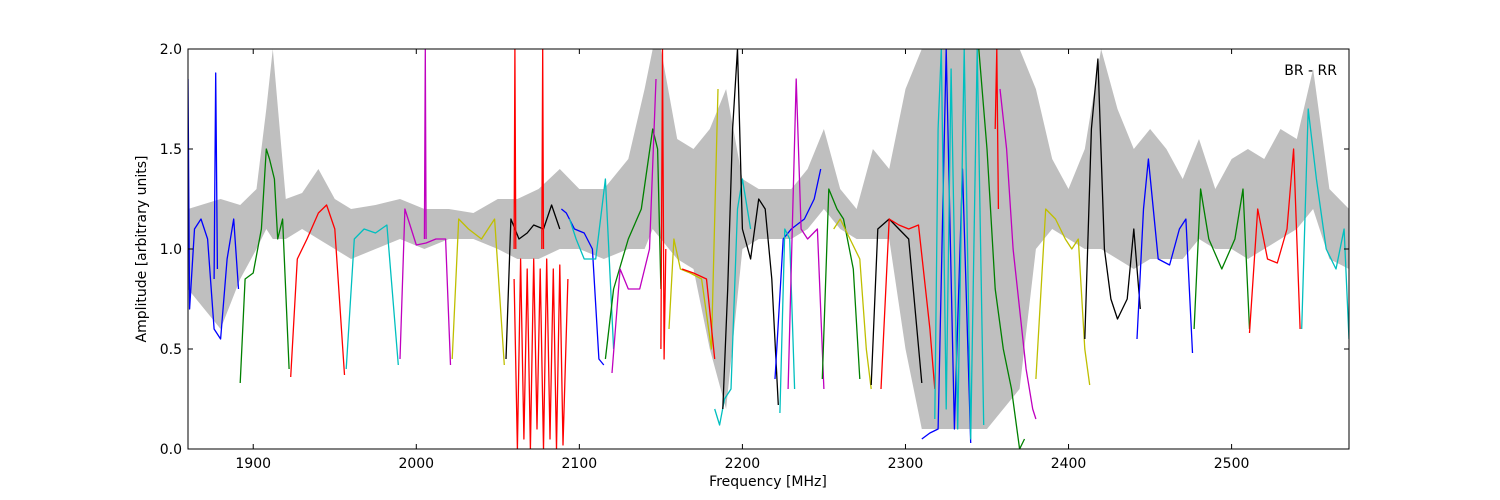  Describe the element at coordinates (253, 464) in the screenshot. I see `x-tick-label: 1900` at that location.